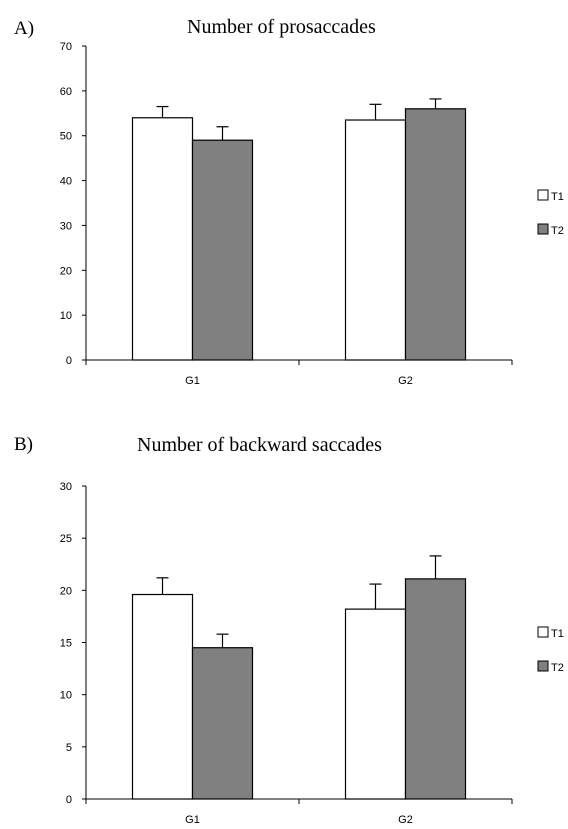 Image resolution: width=568 pixels, height=829 pixels. What do you see at coordinates (66, 47) in the screenshot?
I see `y-tick-label: 70` at bounding box center [66, 47].